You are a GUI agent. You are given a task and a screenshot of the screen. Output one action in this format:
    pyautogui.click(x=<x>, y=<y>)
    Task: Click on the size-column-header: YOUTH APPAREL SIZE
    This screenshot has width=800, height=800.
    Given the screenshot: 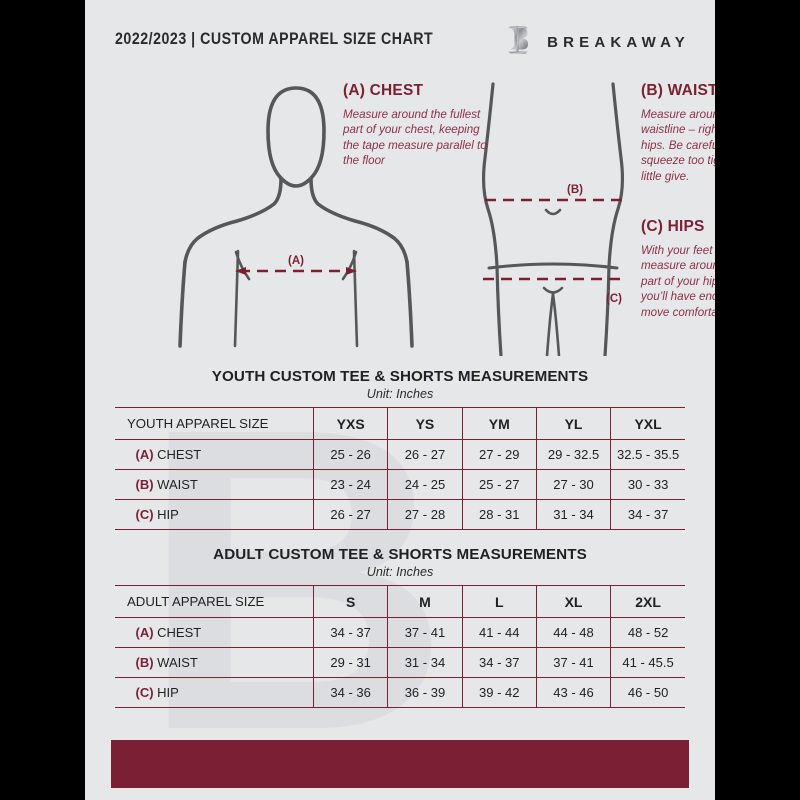 What is the action you would take?
    pyautogui.click(x=214, y=423)
    